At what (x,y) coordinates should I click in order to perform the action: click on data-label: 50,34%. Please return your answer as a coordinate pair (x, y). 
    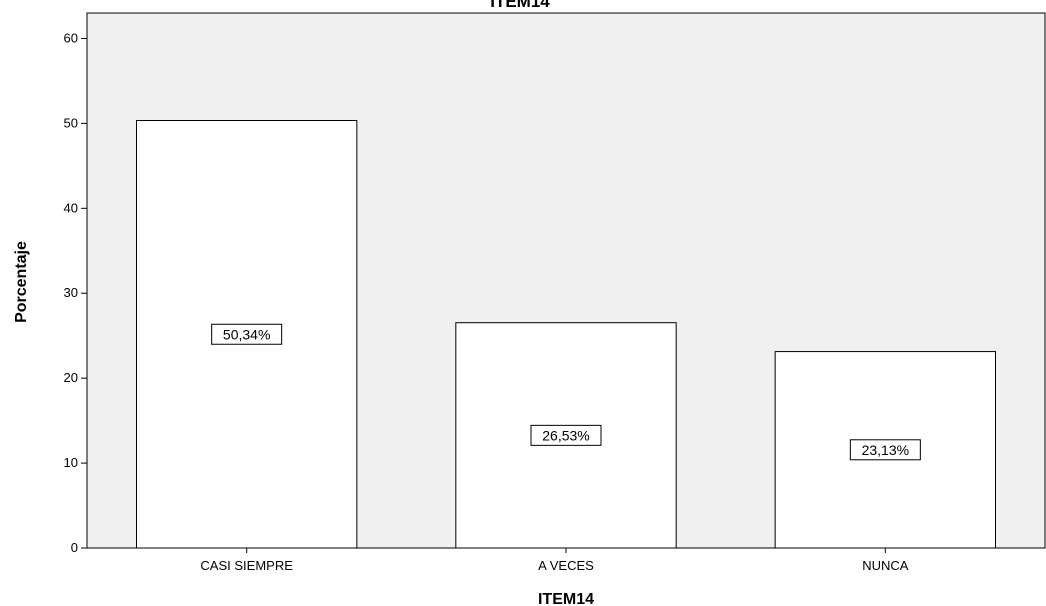
    Looking at the image, I should click on (246, 334).